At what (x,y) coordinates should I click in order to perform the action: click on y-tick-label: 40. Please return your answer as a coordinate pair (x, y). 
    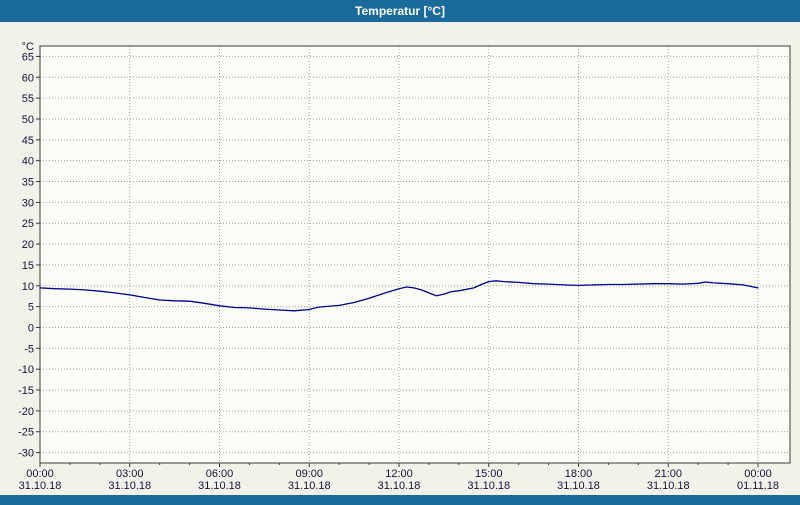
    Looking at the image, I should click on (28, 162).